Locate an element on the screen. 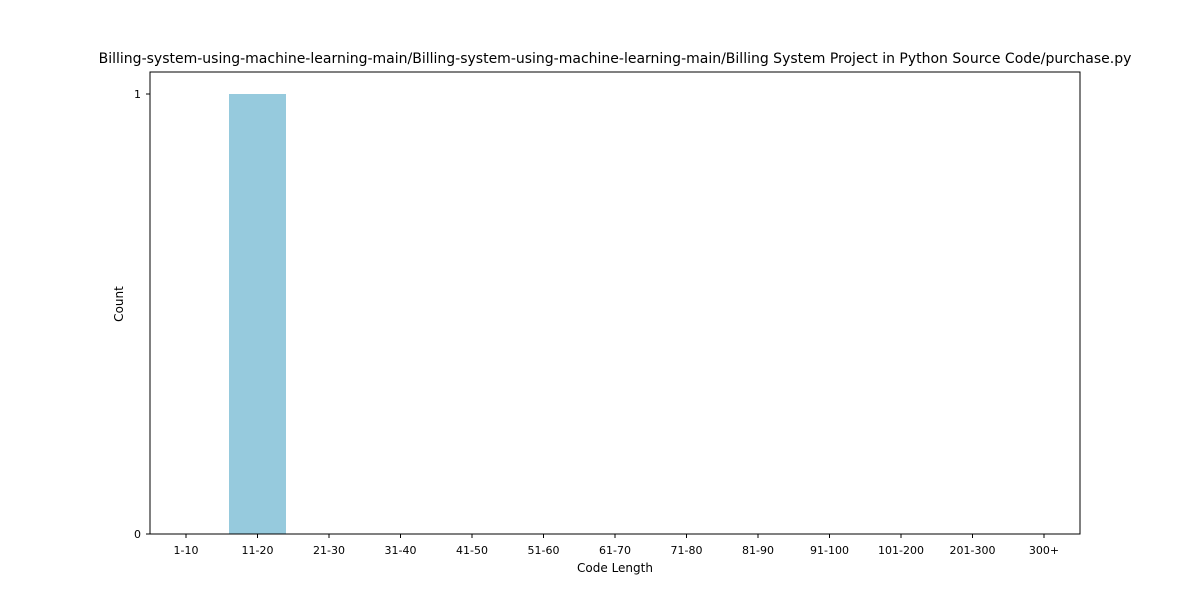 The height and width of the screenshot is (600, 1200). x-tick-label: 101-200 is located at coordinates (901, 550).